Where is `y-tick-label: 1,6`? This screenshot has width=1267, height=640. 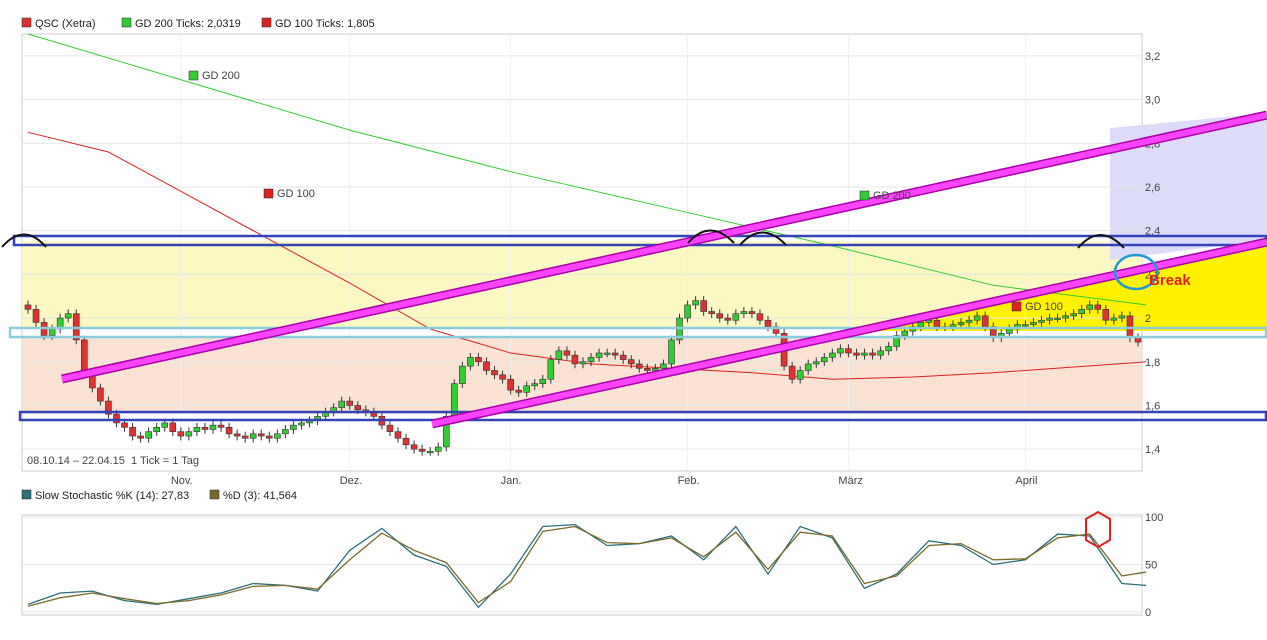 y-tick-label: 1,6 is located at coordinates (1152, 406).